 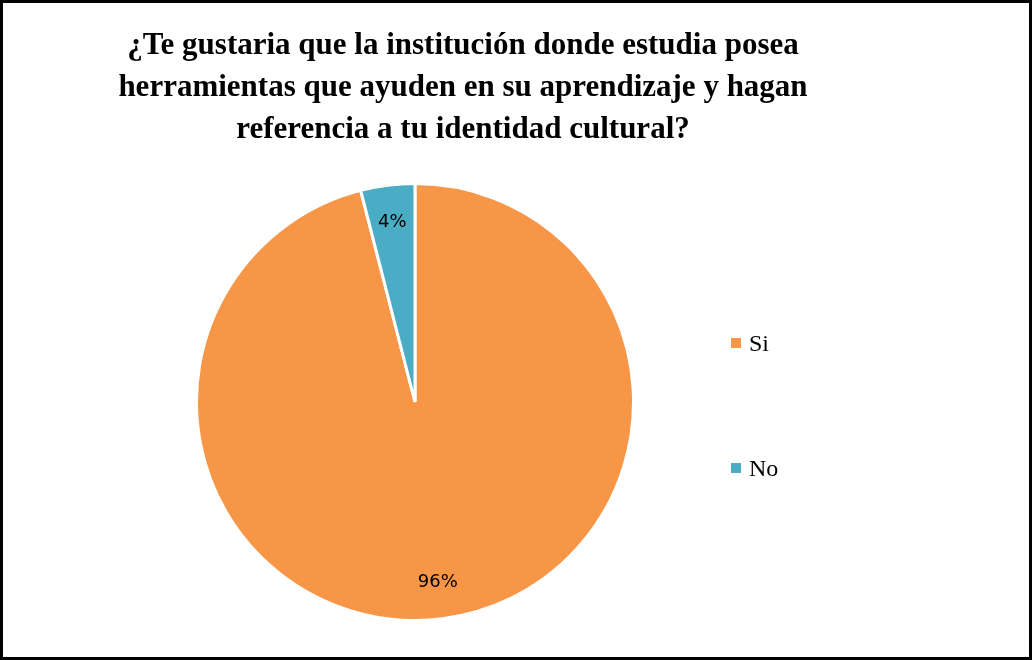 What do you see at coordinates (759, 343) in the screenshot?
I see `legend-label: Si` at bounding box center [759, 343].